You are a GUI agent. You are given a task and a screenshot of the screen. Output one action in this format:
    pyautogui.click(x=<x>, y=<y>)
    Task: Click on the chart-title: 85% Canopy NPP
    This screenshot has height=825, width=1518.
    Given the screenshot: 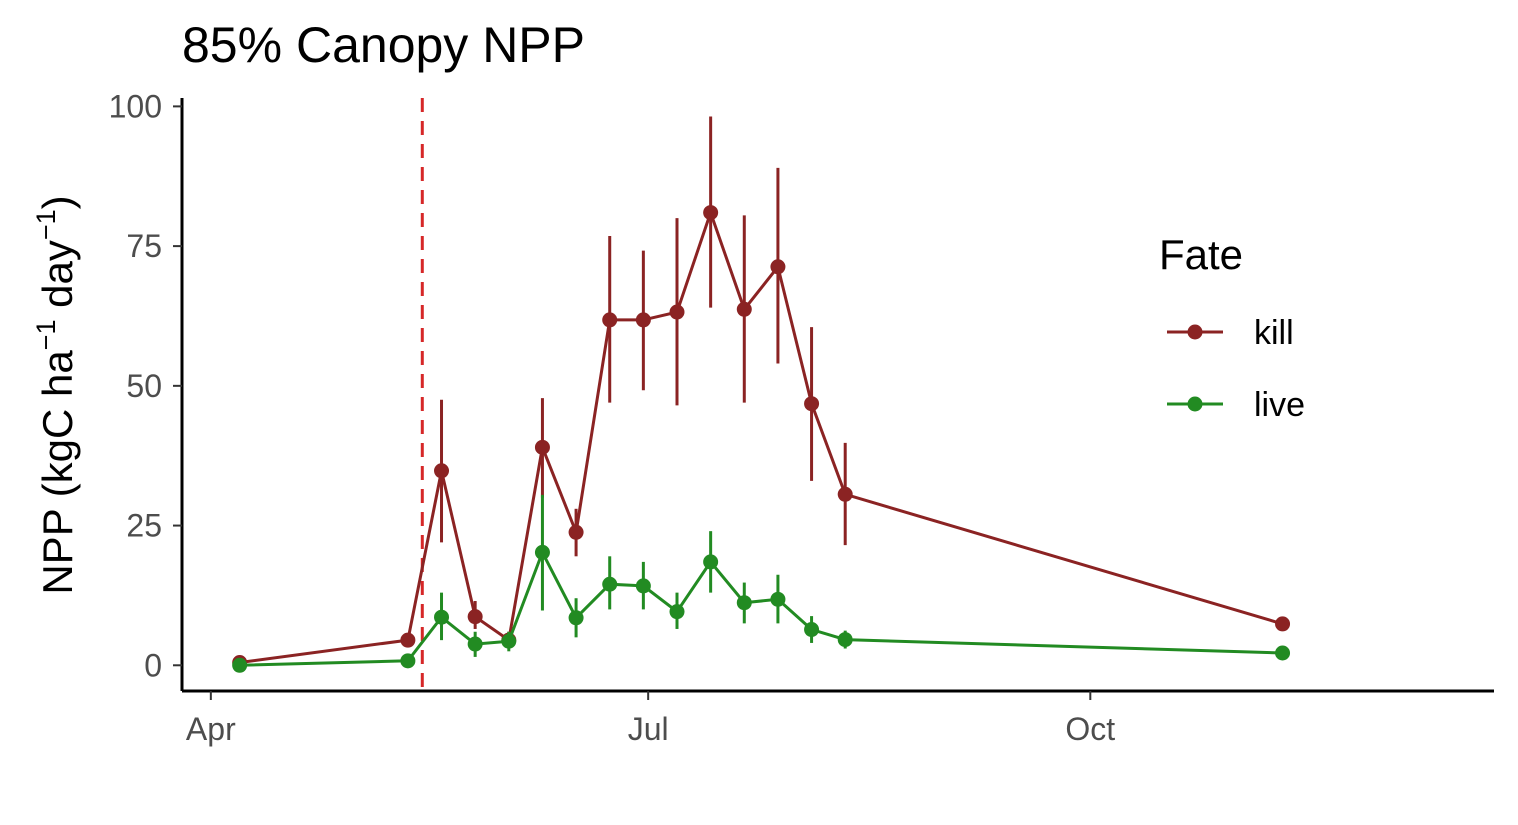 What is the action you would take?
    pyautogui.click(x=383, y=45)
    